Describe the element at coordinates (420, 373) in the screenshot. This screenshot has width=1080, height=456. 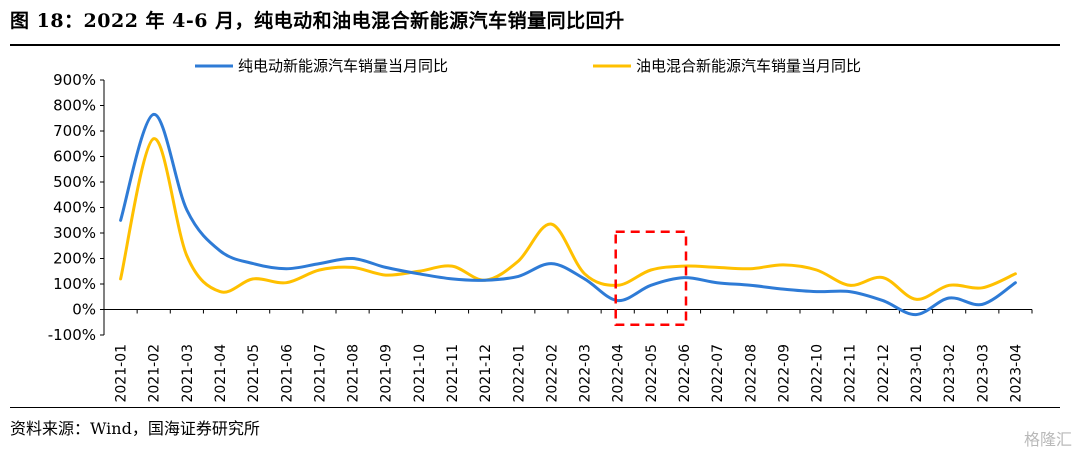
I see `x-tick-label: 2021-10` at that location.